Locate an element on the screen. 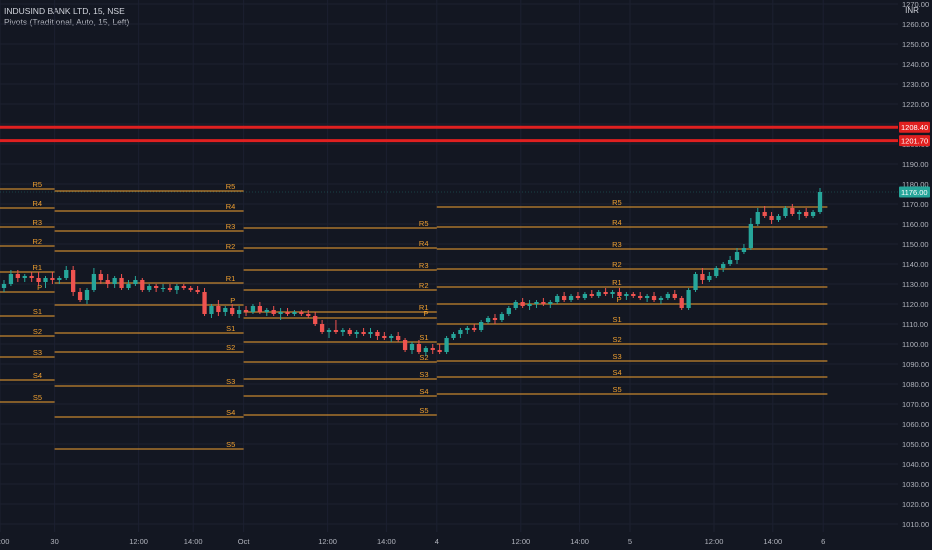 This screenshot has height=550, width=932. pivot-label-s3: S3 is located at coordinates (617, 356).